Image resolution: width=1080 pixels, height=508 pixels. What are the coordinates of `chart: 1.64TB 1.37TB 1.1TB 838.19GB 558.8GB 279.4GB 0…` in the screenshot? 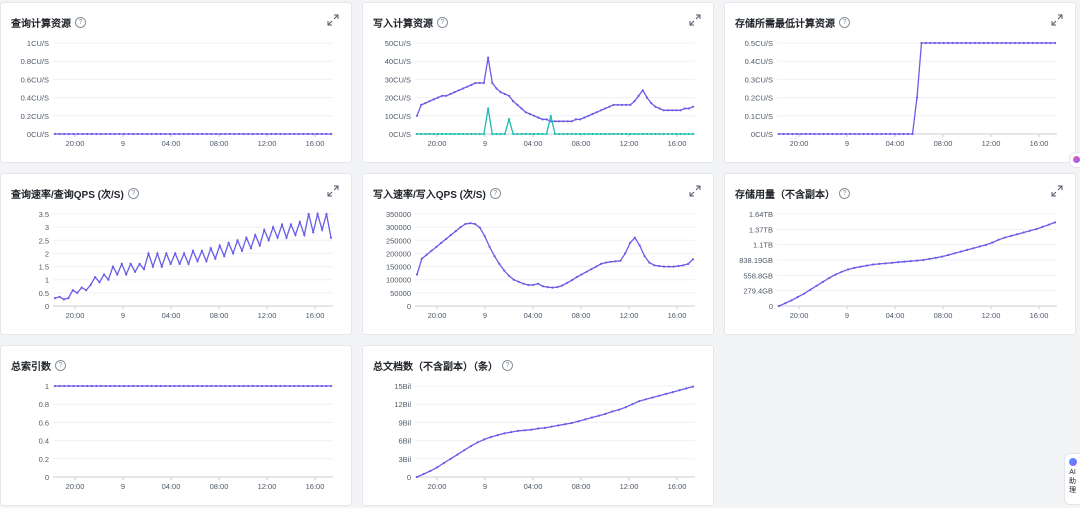 It's located at (900, 268).